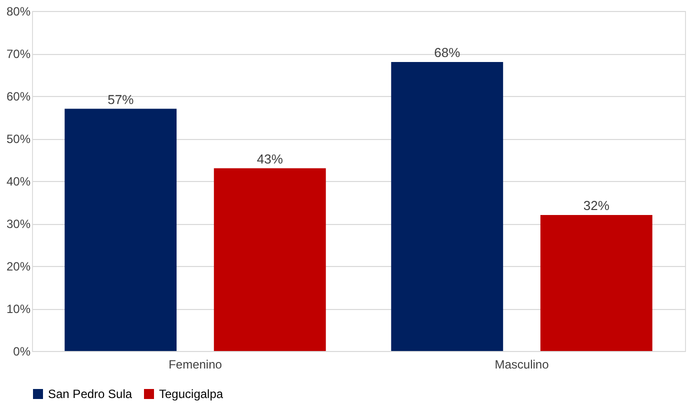 The image size is (696, 411). What do you see at coordinates (18, 11) in the screenshot?
I see `y-tick-label: 80%` at bounding box center [18, 11].